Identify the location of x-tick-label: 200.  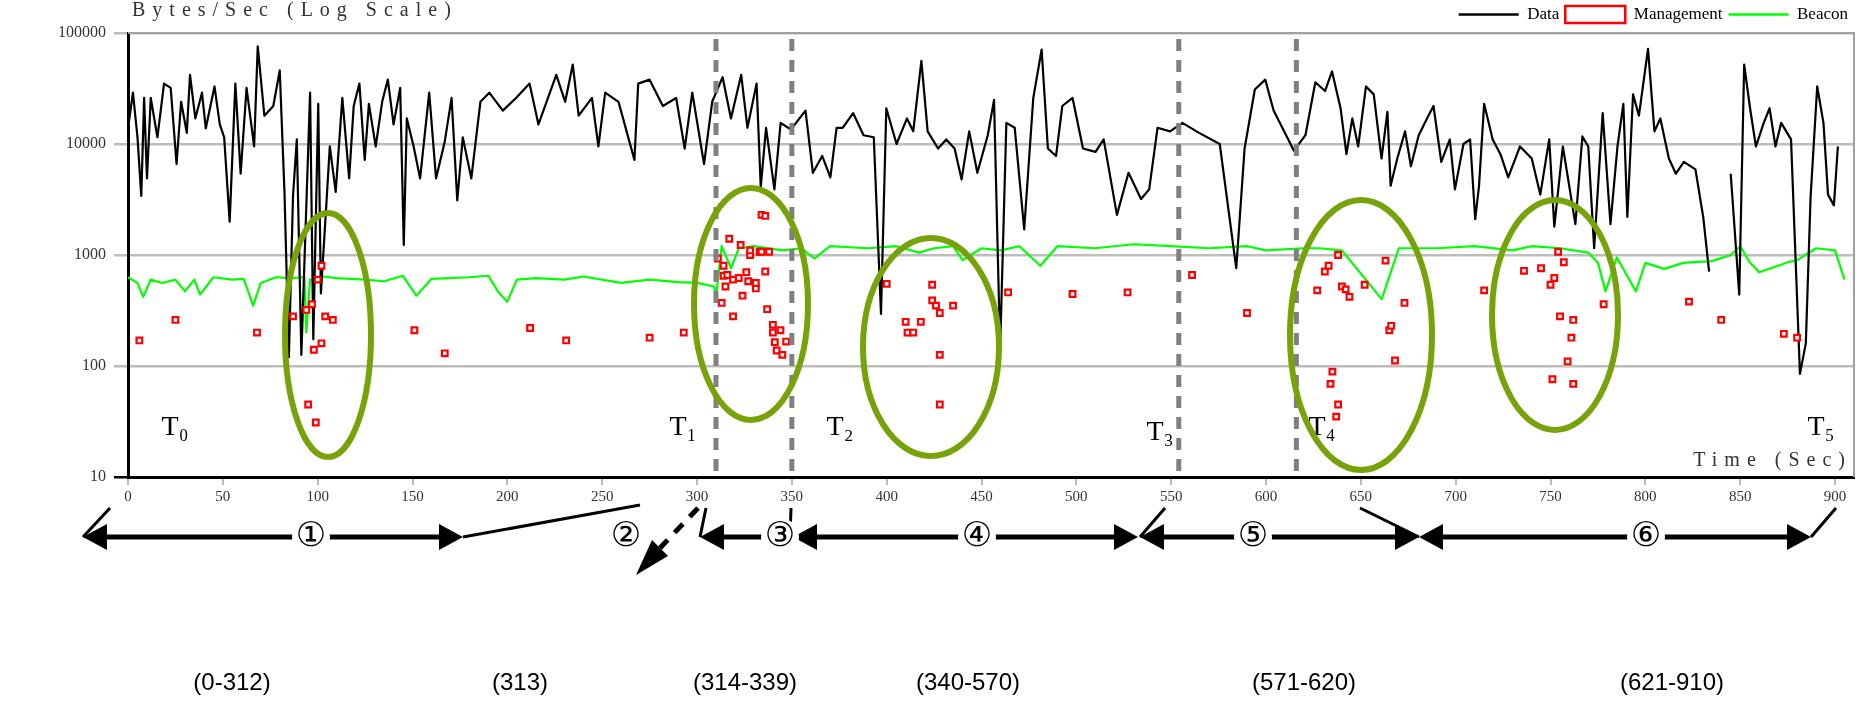
(507, 495).